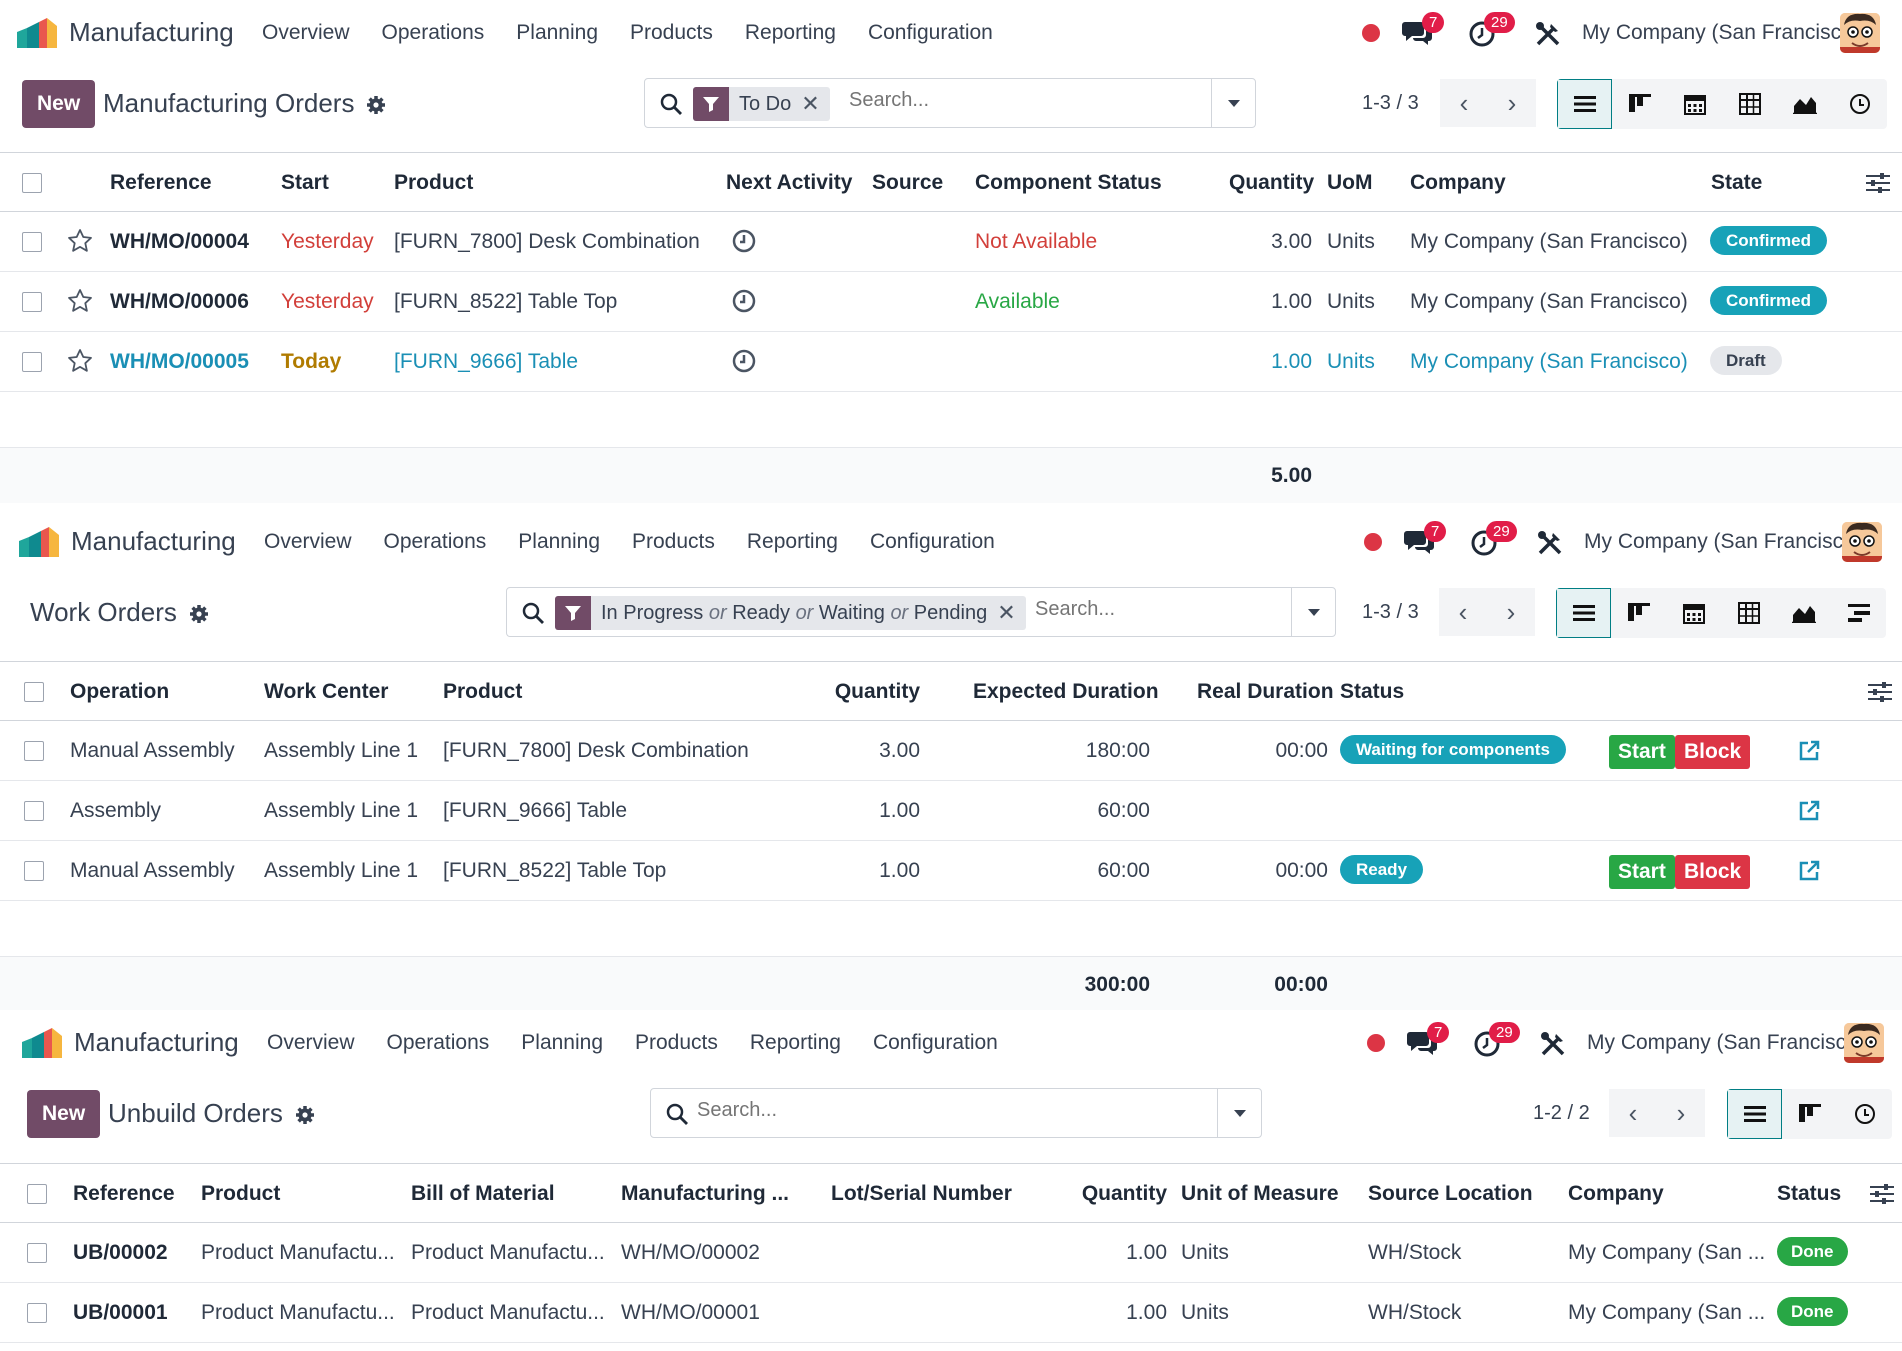 This screenshot has height=1351, width=1902. Describe the element at coordinates (120, 691) in the screenshot. I see `col-operation: Operation` at that location.